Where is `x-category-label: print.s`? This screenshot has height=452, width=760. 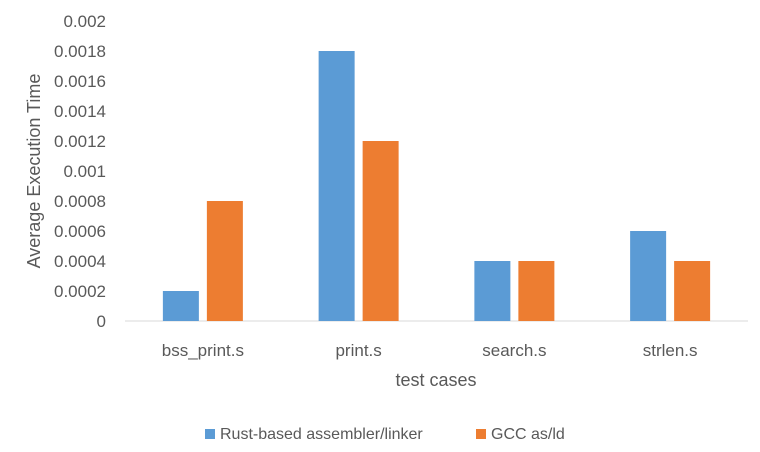
x-category-label: print.s is located at coordinates (358, 350).